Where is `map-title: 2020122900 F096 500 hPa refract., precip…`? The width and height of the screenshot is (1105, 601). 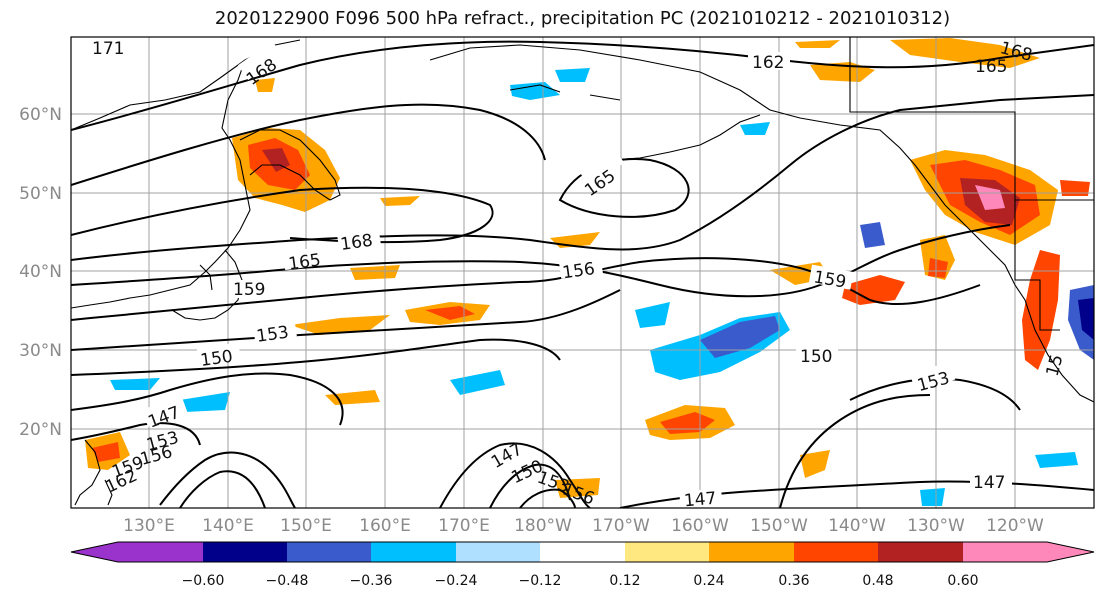 map-title: 2020122900 F096 500 hPa refract., precip… is located at coordinates (582, 18).